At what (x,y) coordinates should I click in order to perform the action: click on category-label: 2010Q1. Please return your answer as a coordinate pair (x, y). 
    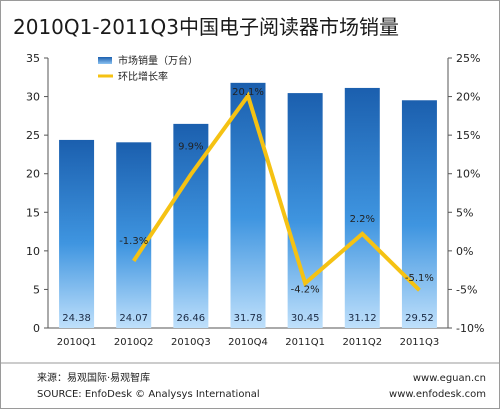
    Looking at the image, I should click on (77, 342).